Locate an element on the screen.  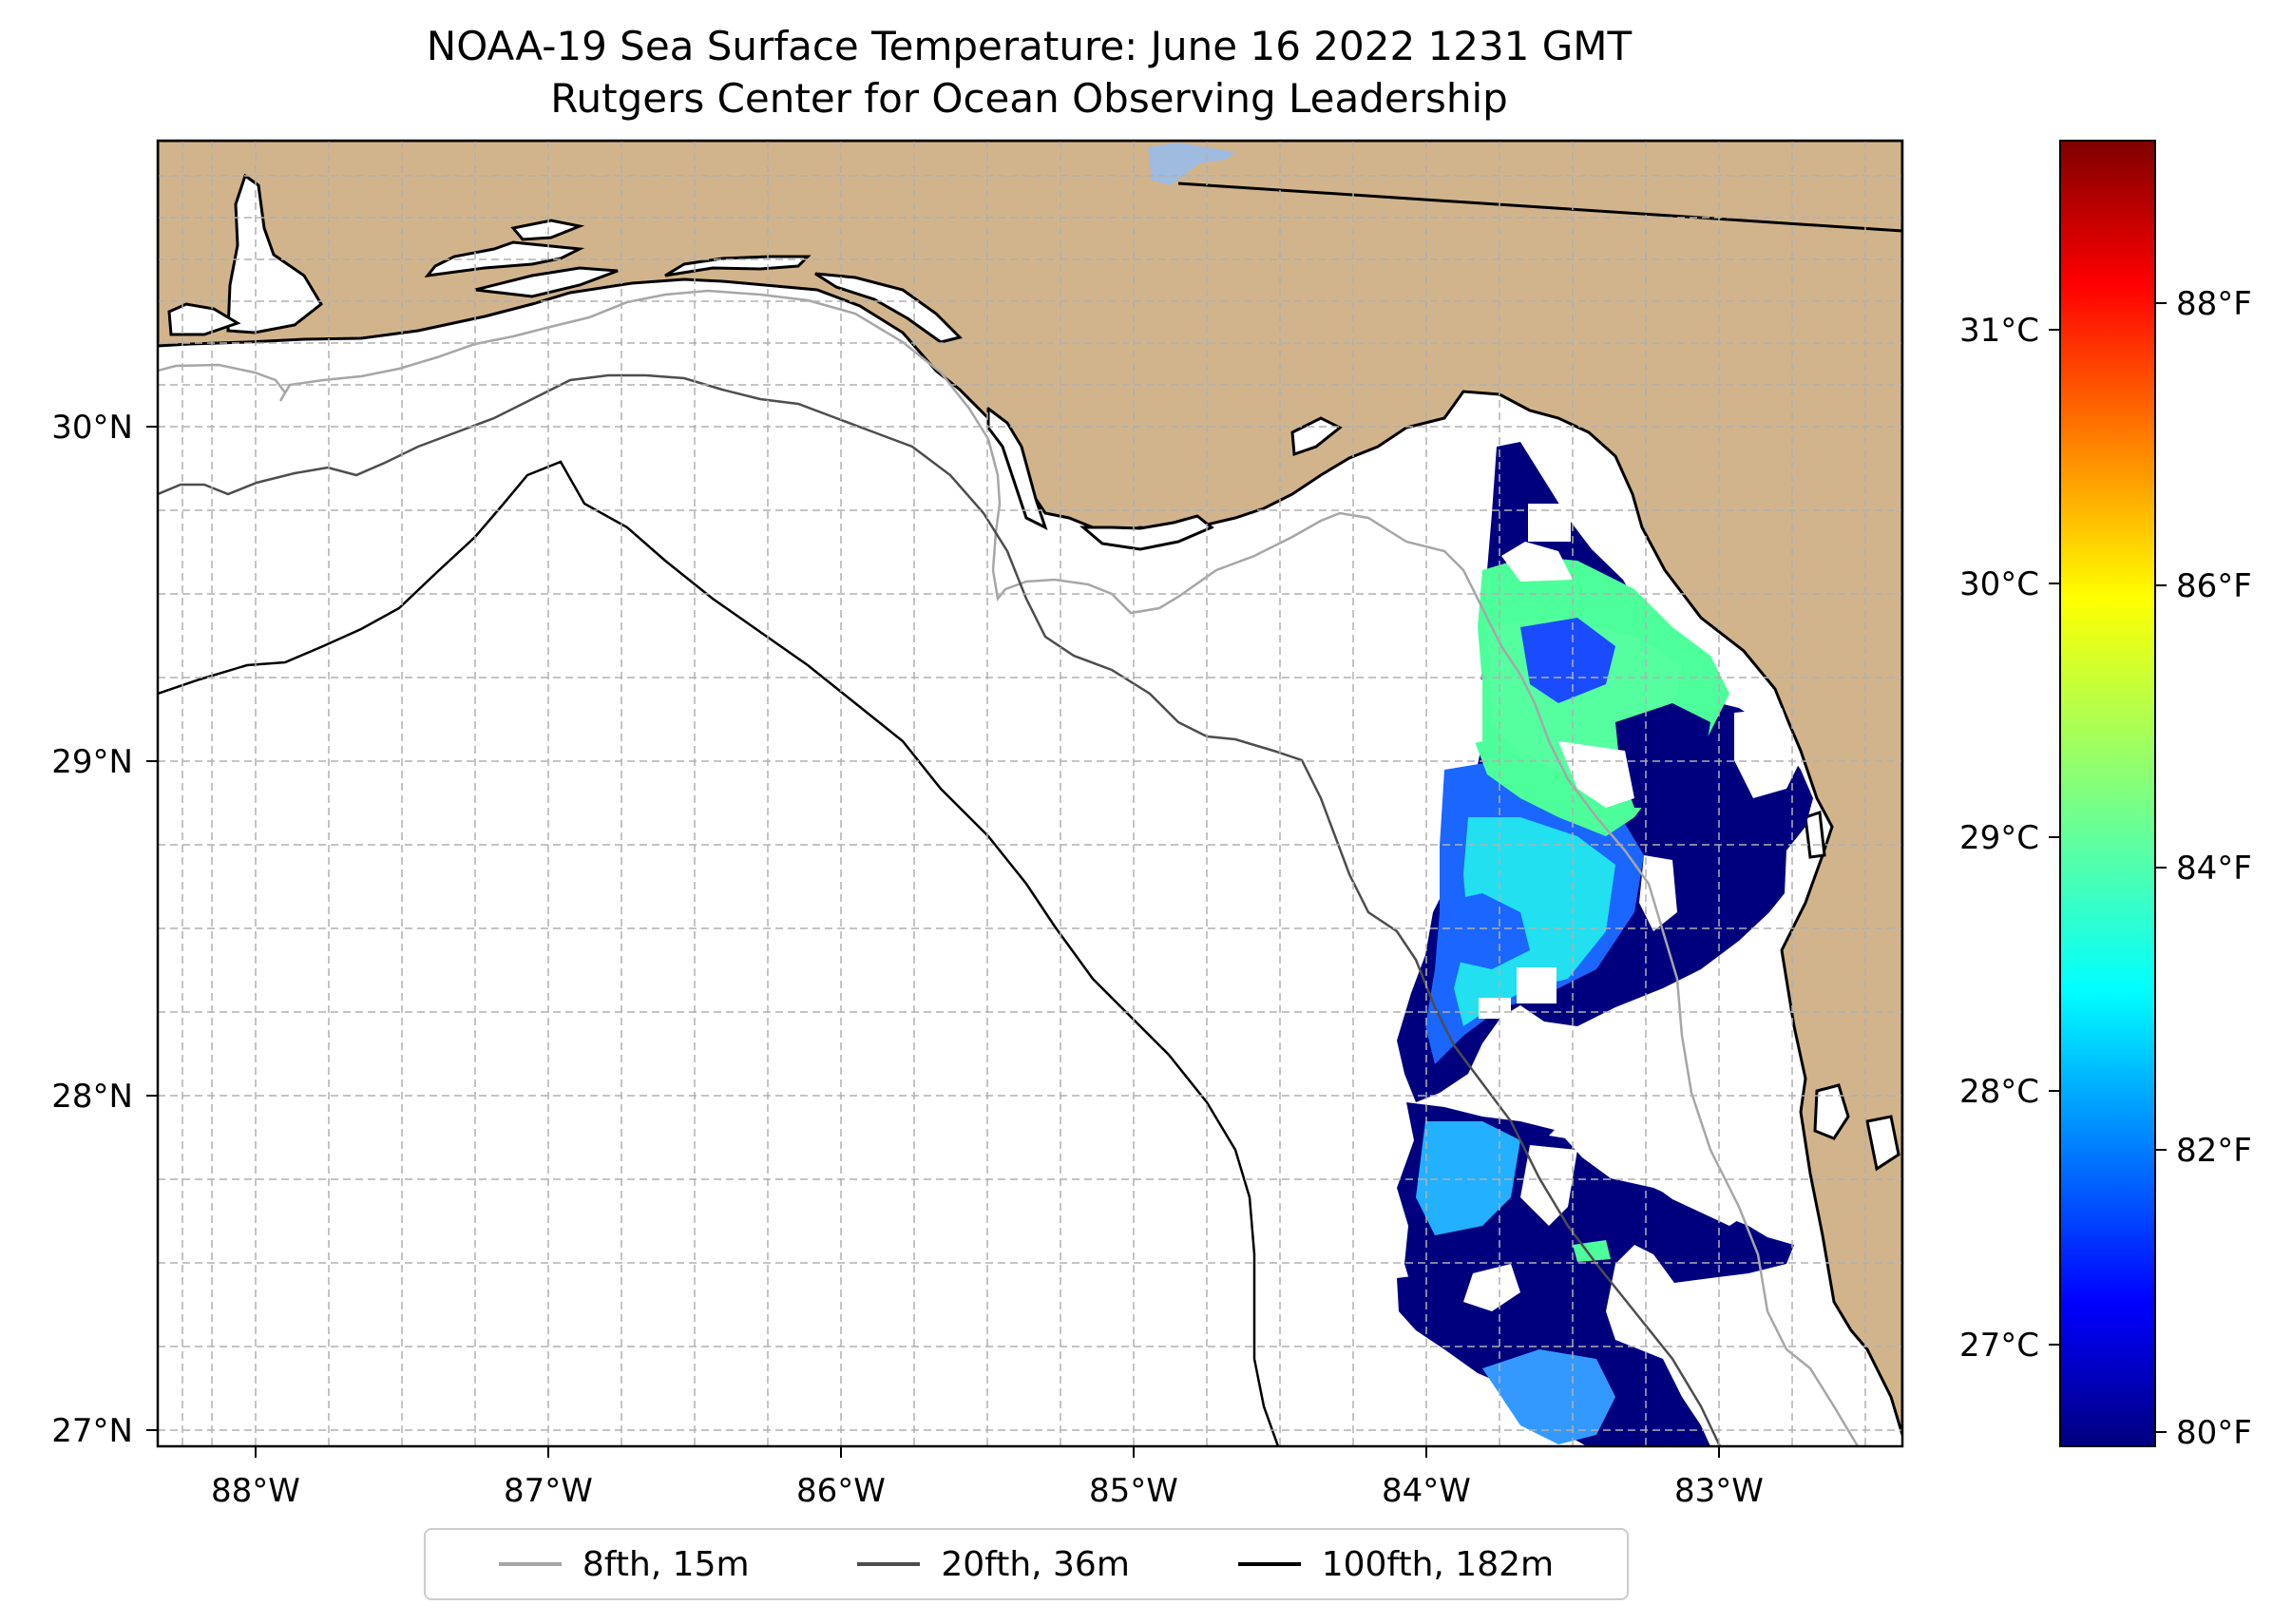
legend-label: 8fth, 15m is located at coordinates (666, 1564).